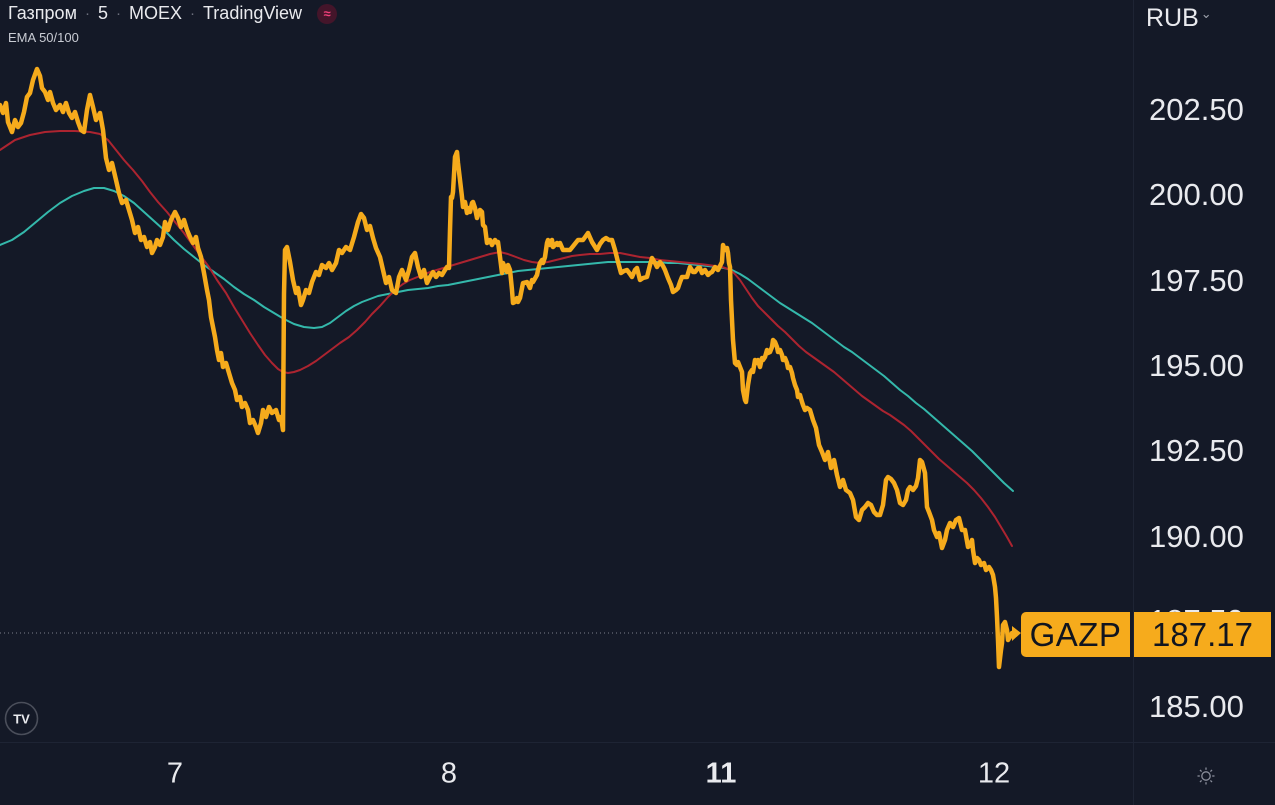  I want to click on time-label: 12, so click(994, 773).